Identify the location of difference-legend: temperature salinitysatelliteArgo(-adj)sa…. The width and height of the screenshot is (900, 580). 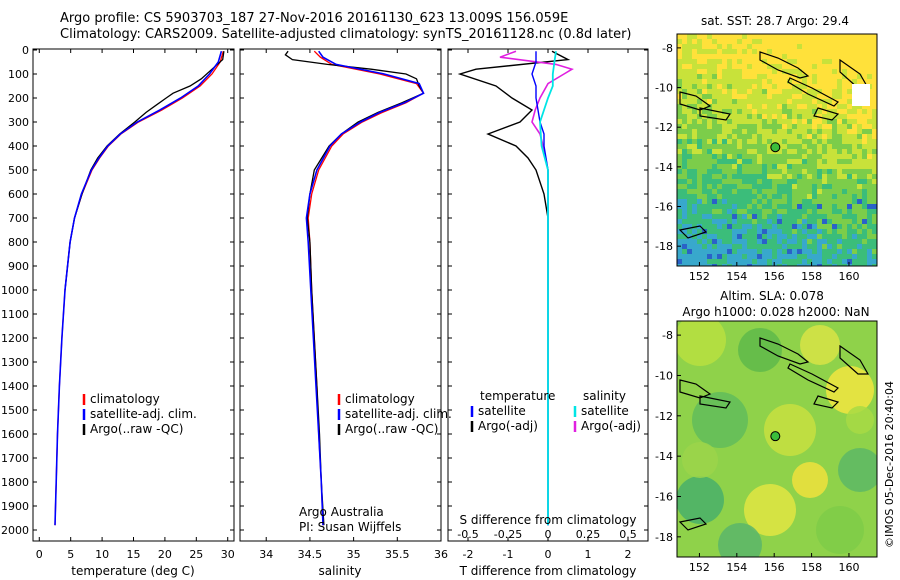
(555, 411).